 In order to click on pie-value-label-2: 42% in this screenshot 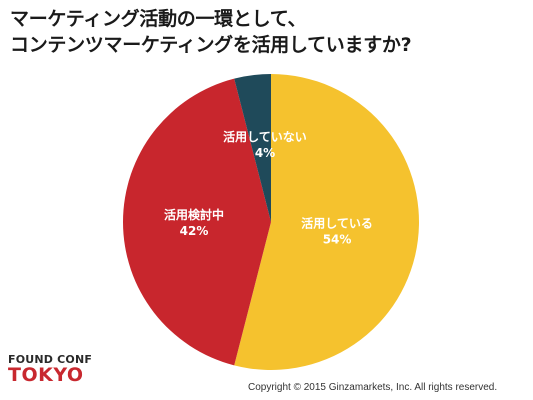, I will do `click(194, 231)`.